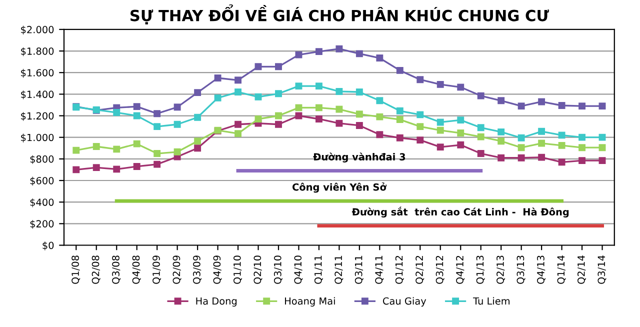 The width and height of the screenshot is (640, 327). What do you see at coordinates (76, 270) in the screenshot?
I see `x-tick-label: Q1/08` at bounding box center [76, 270].